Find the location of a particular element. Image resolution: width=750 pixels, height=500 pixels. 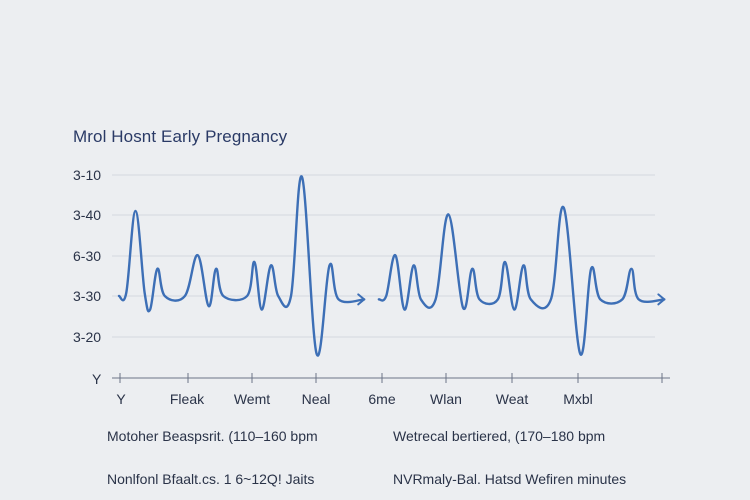

heart-rate-note-3: Nonlfonl Bfaalt.cs. 1 6~12Q! Jaits is located at coordinates (211, 479).